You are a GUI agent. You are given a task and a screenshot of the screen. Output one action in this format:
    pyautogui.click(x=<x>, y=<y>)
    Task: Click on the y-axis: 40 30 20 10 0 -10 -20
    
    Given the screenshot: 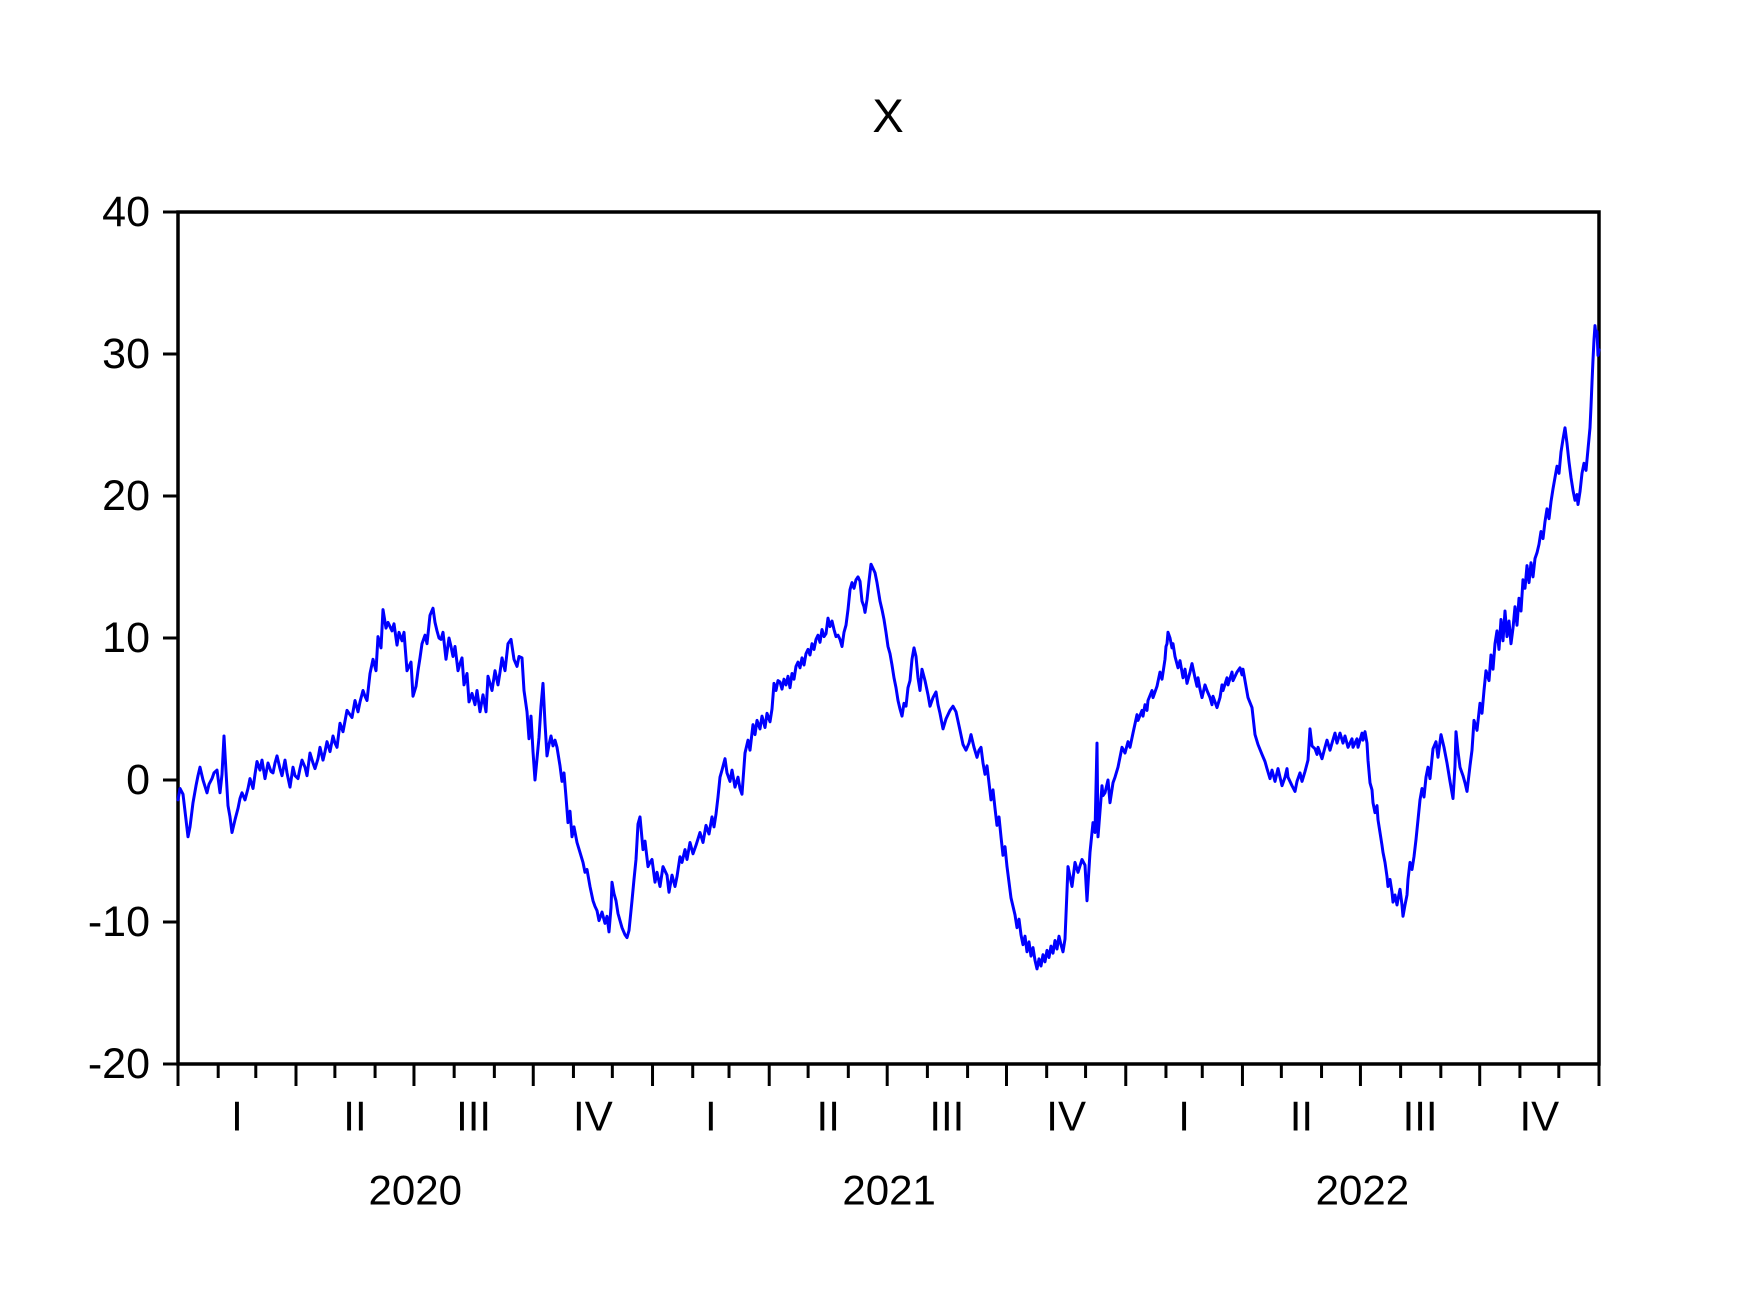 What is the action you would take?
    pyautogui.click(x=133, y=638)
    